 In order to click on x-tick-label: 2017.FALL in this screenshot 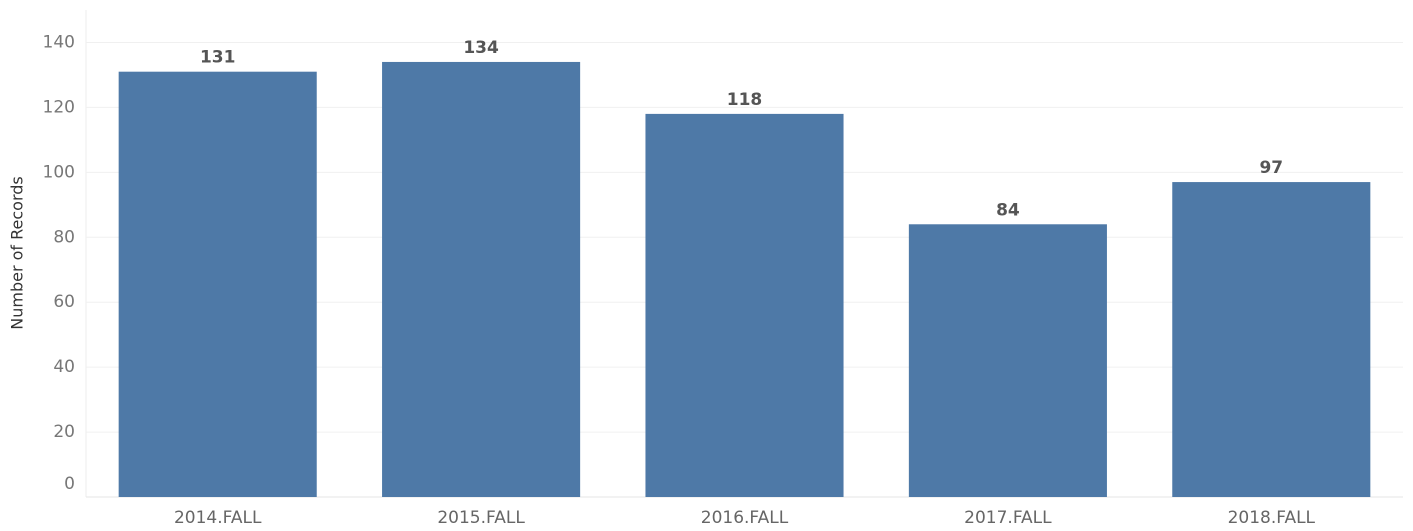, I will do `click(1008, 518)`.